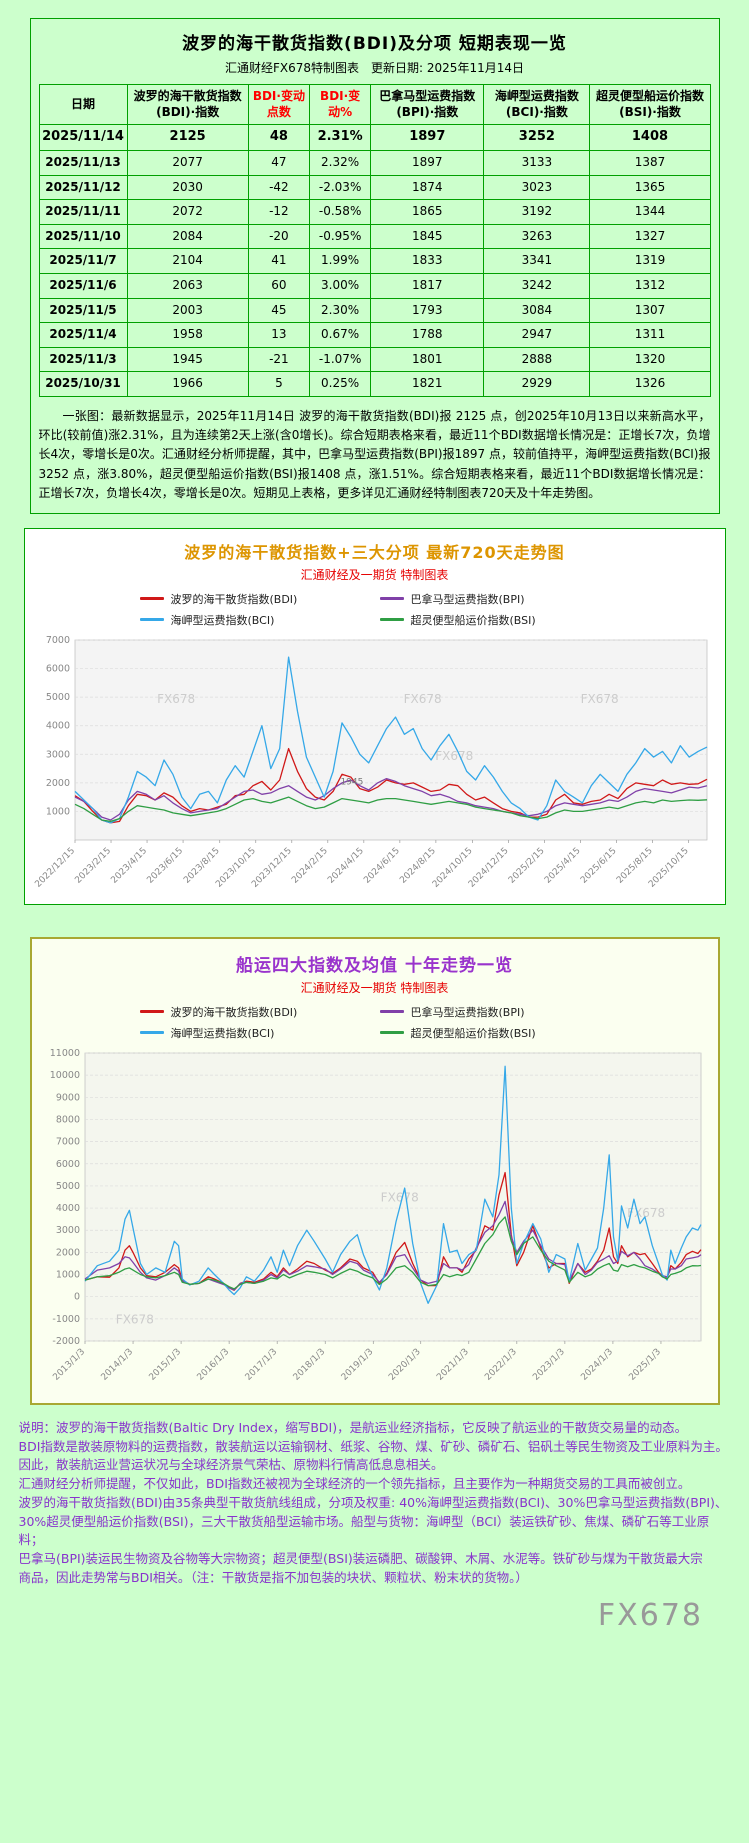 This screenshot has height=1843, width=749. I want to click on cell-value: 48, so click(279, 138).